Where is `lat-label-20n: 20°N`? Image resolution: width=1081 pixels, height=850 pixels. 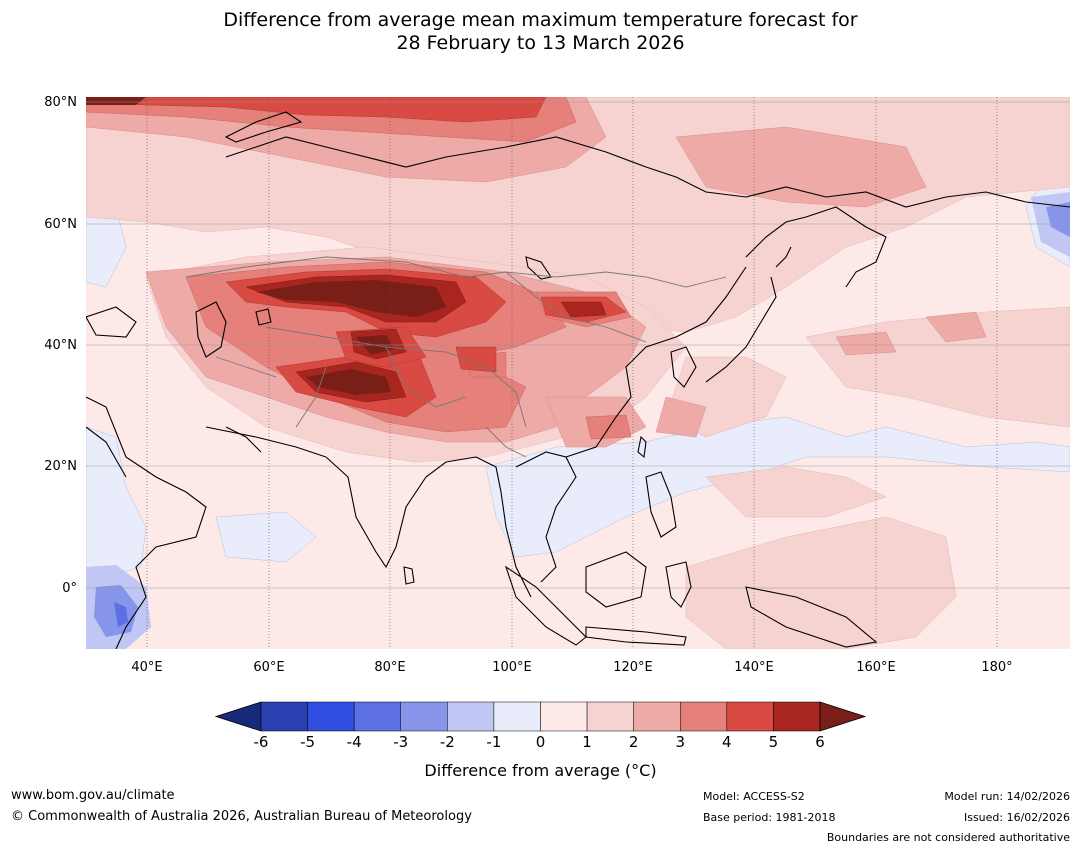 lat-label-20n: 20°N is located at coordinates (60, 466).